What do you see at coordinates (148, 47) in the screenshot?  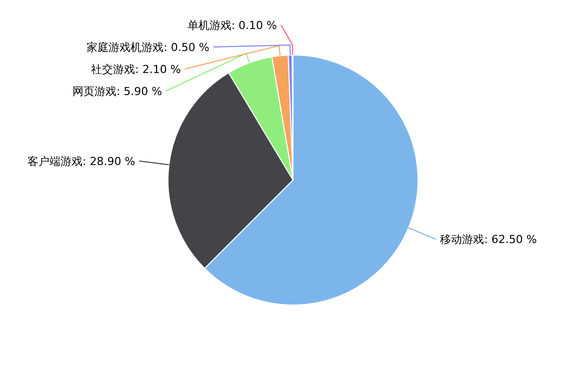 I see `slice-label: 家庭游戏机游戏: 0.50 %` at bounding box center [148, 47].